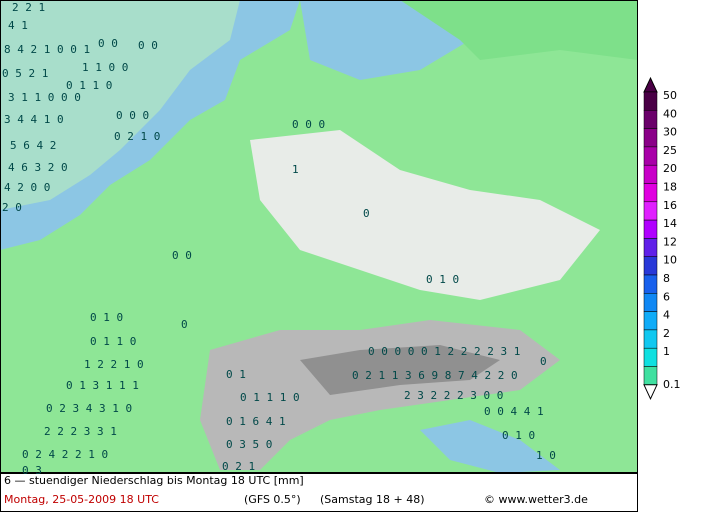 Image resolution: width=704 pixels, height=517 pixels. Describe the element at coordinates (102, 385) in the screenshot. I see `precip-value: 0 1 3 1 1 1` at that location.